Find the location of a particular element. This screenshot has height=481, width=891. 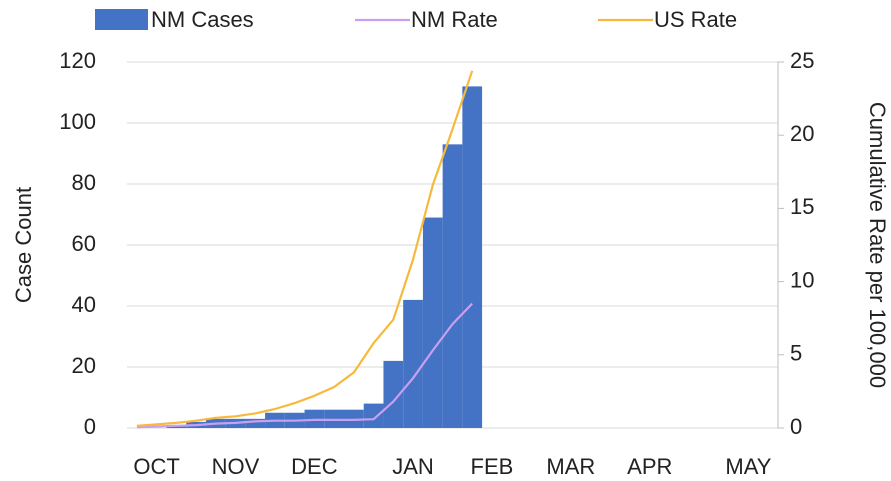

y2-tick-label: 20 is located at coordinates (802, 133).